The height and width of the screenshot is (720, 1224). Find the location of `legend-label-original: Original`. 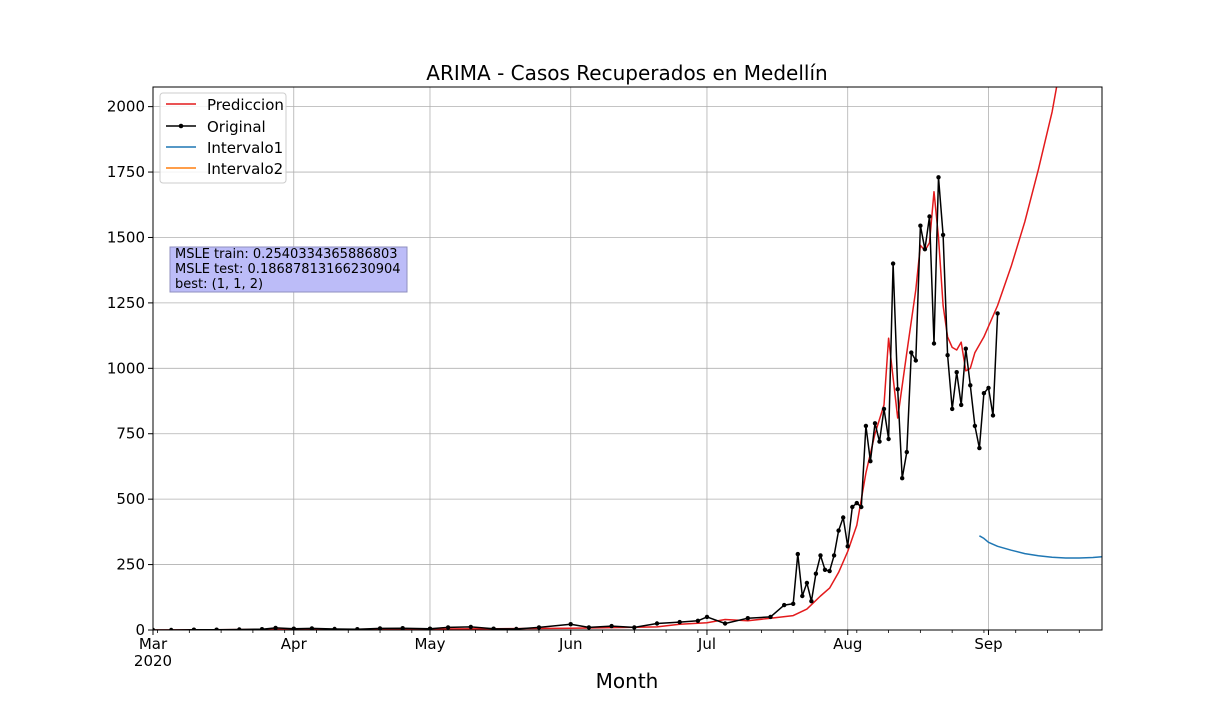

legend-label-original: Original is located at coordinates (236, 127).